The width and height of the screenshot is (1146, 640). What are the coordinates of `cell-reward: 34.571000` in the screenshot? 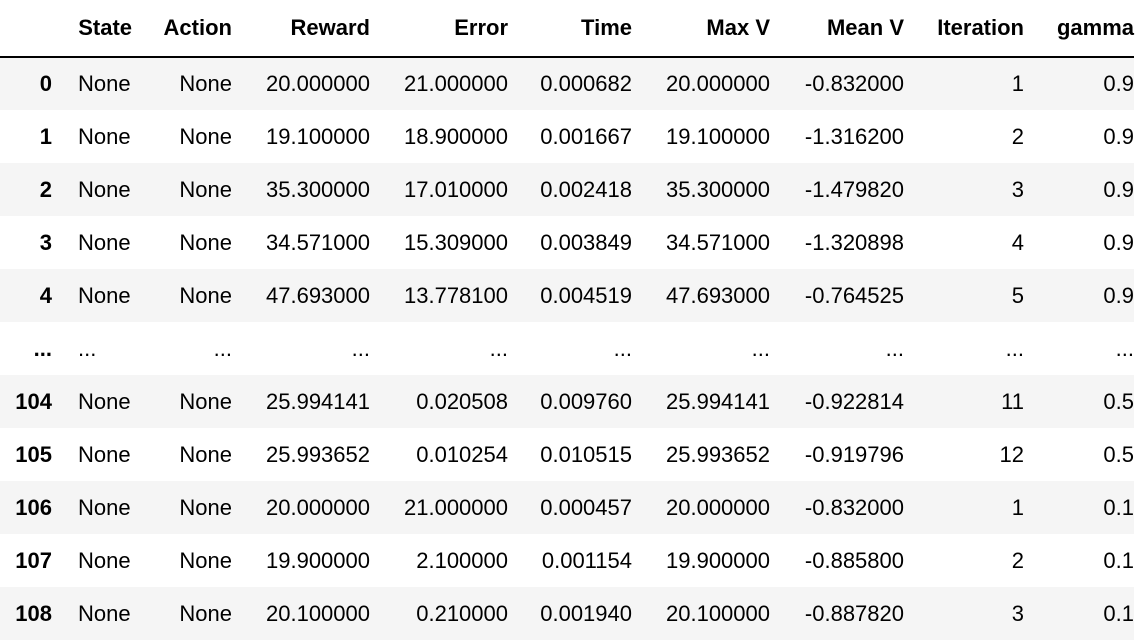 It's located at (318, 242).